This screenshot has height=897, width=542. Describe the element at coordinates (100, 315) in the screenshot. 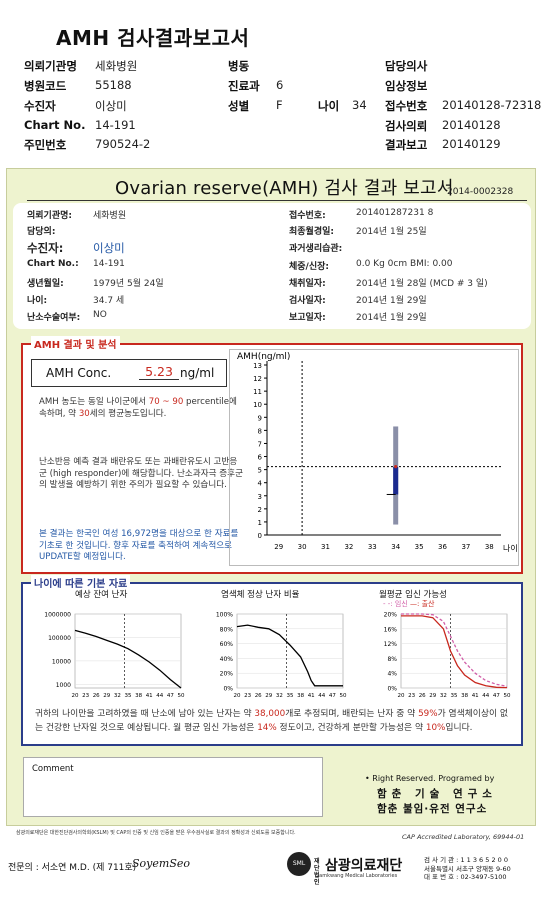

I see `info-value: NO` at that location.